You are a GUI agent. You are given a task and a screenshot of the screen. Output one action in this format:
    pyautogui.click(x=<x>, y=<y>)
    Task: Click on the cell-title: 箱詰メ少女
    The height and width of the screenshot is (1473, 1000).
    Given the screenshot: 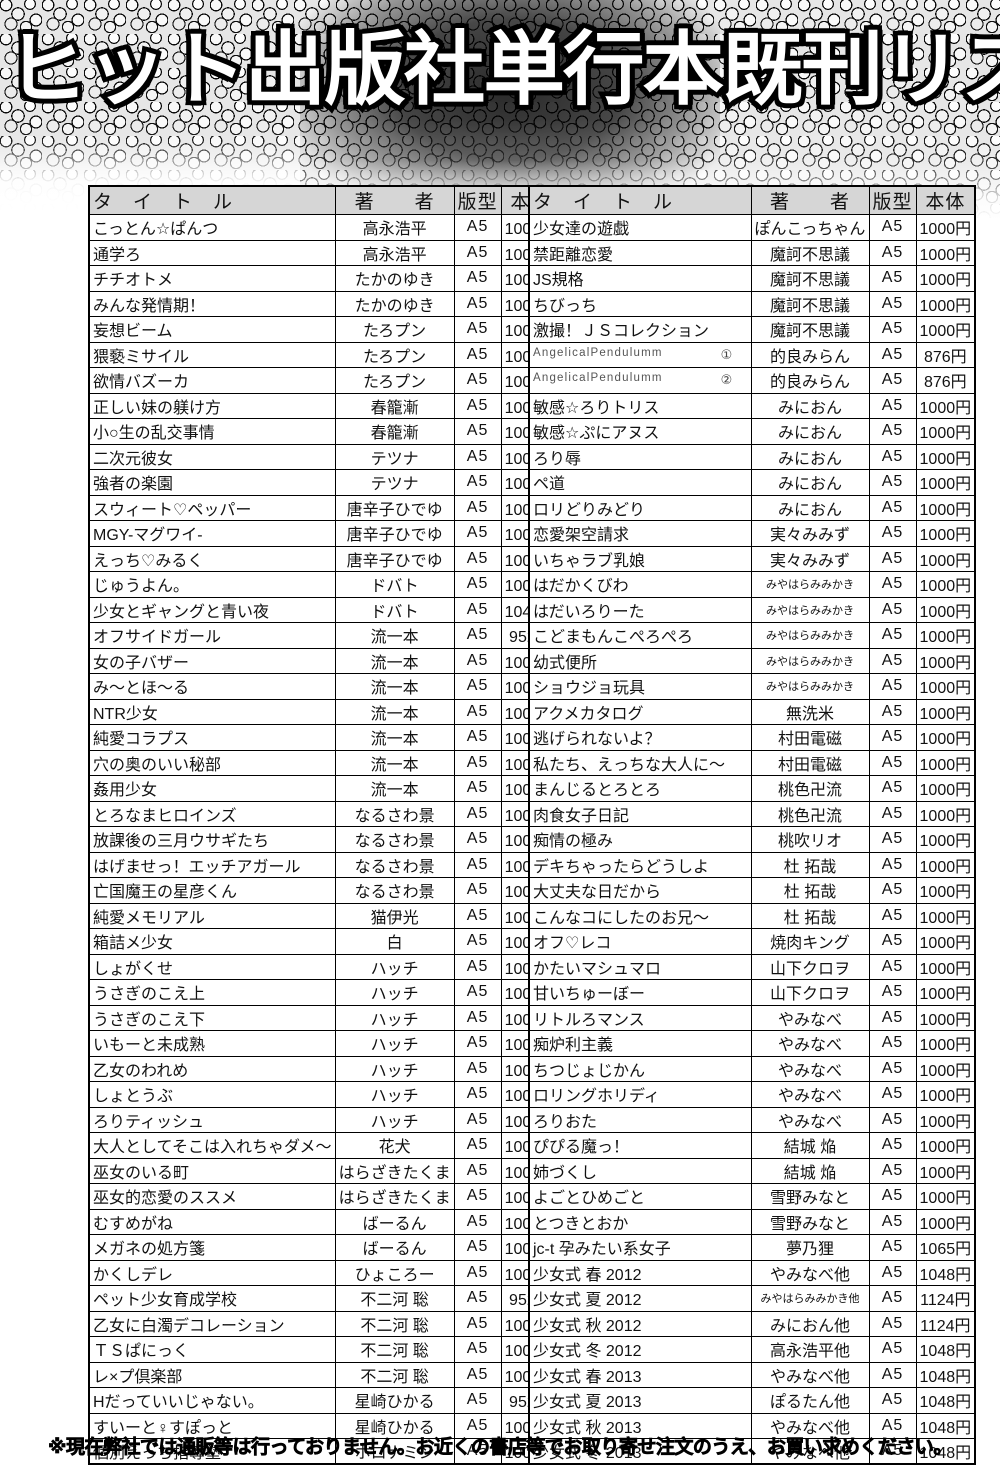 What is the action you would take?
    pyautogui.click(x=212, y=941)
    